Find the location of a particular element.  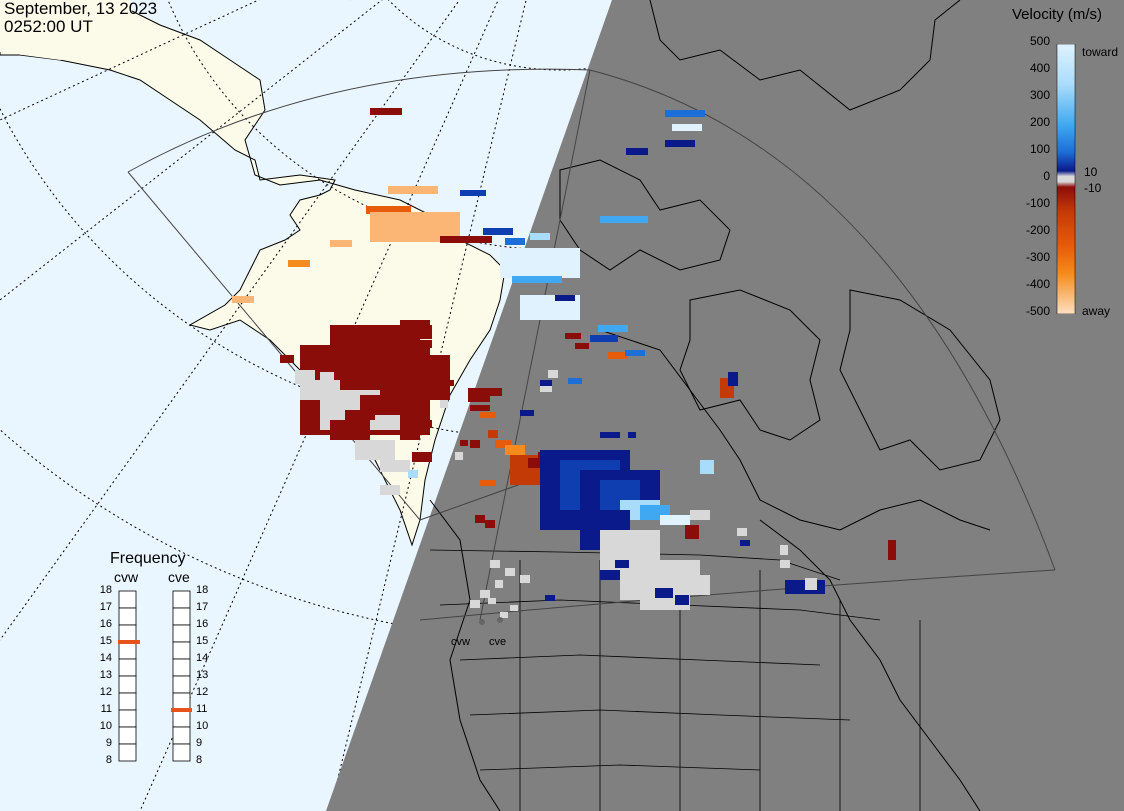

cve-site-marker is located at coordinates (500, 620).